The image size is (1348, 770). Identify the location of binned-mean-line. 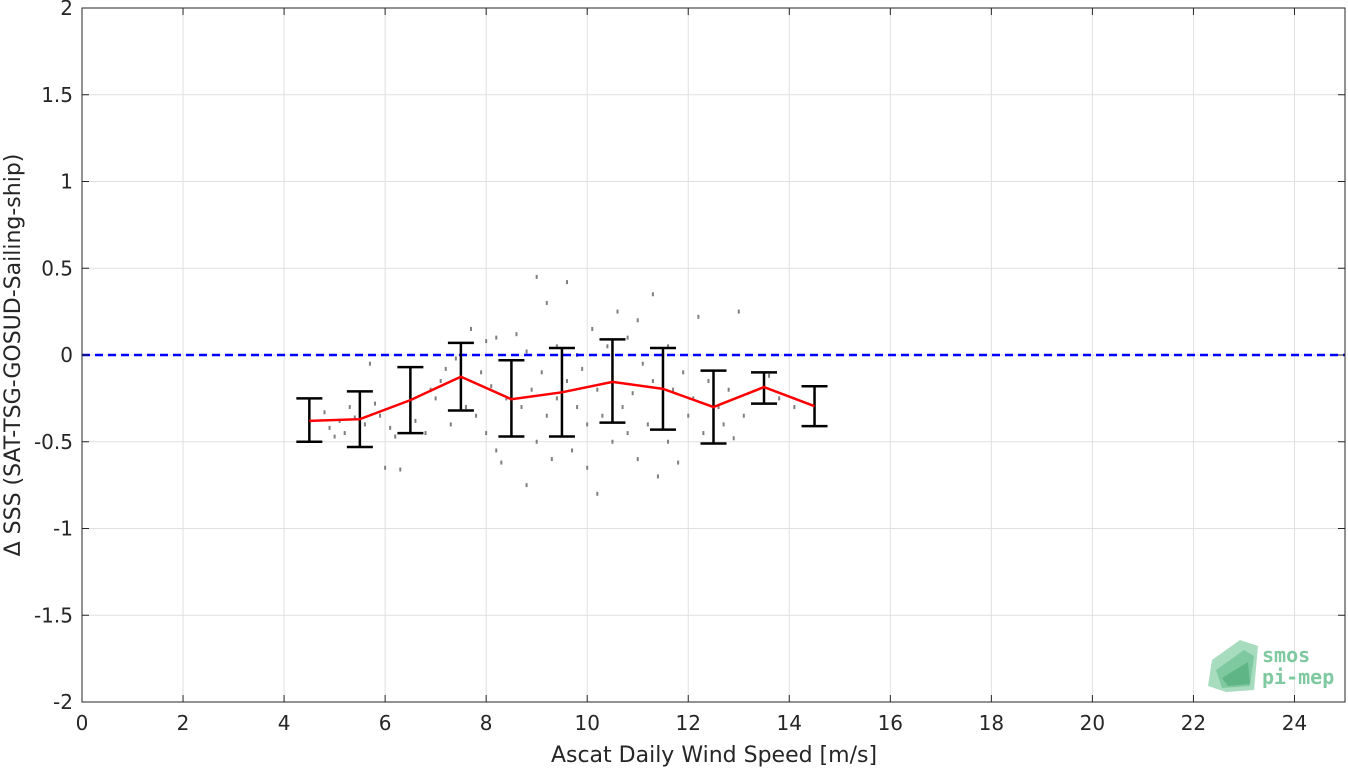
(562, 399).